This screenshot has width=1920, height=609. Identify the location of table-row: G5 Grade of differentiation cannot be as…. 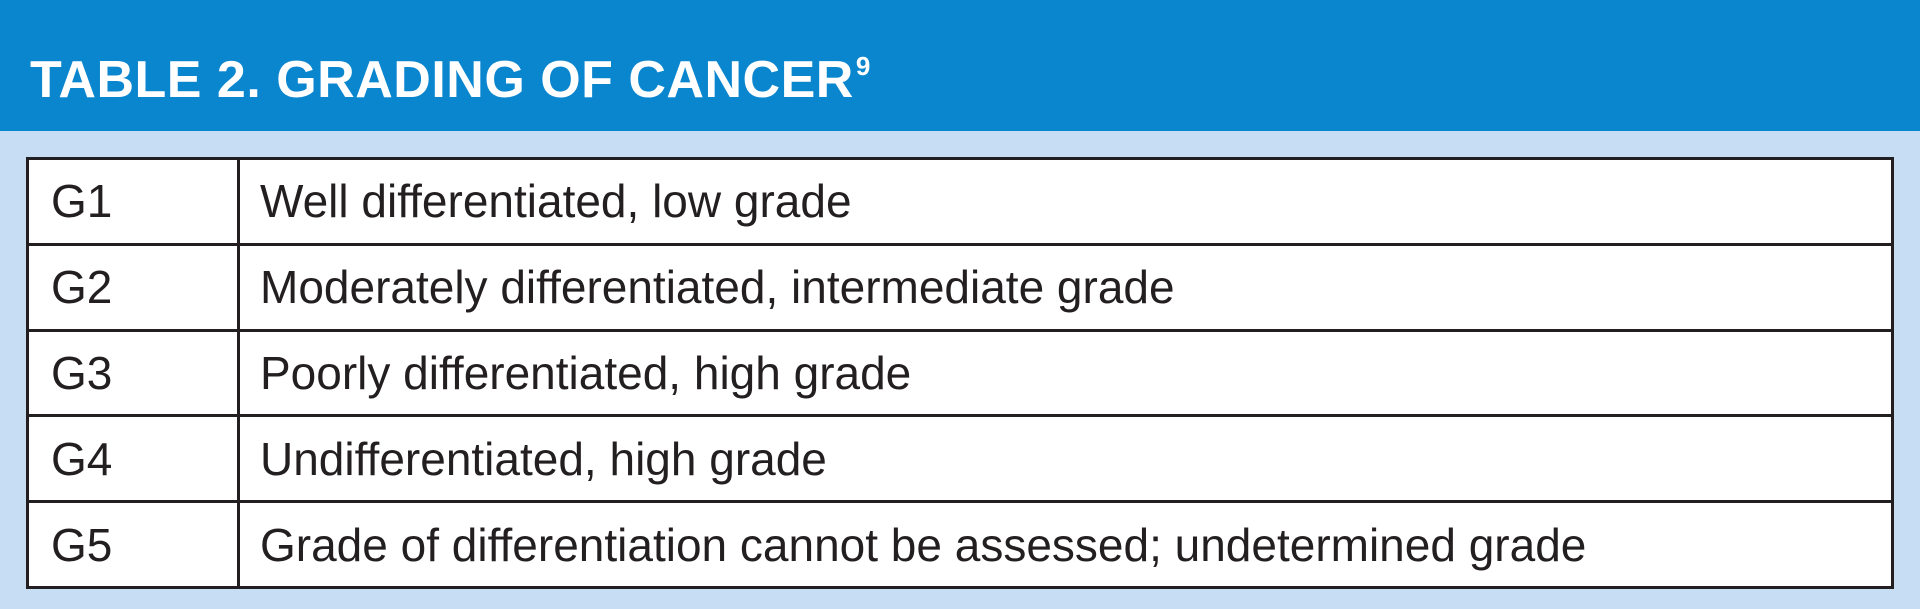
(960, 544).